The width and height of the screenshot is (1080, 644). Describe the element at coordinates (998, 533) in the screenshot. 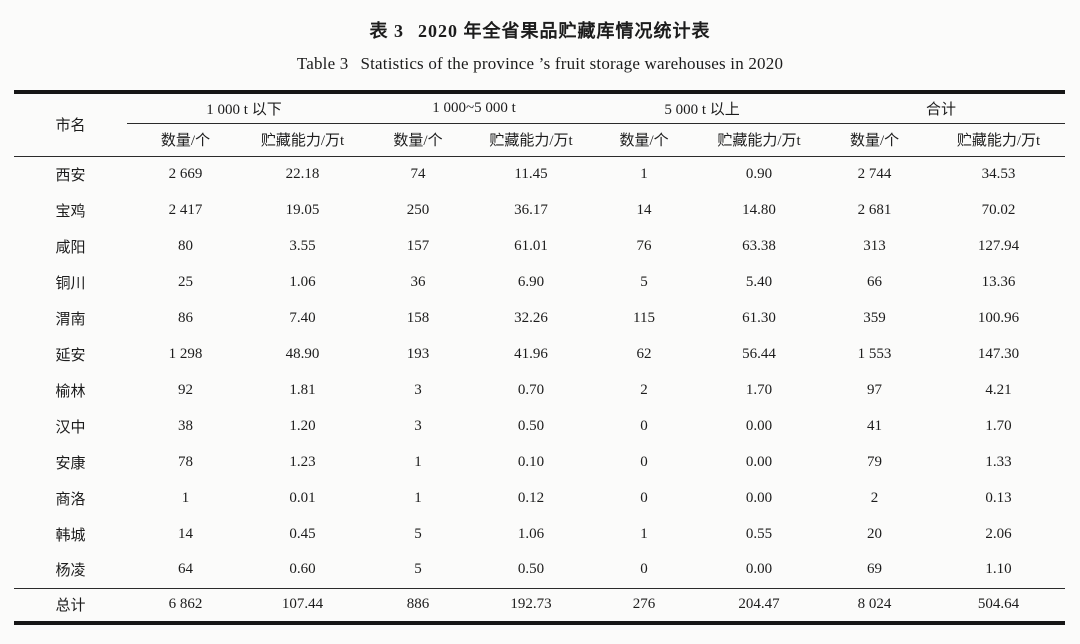

I see `data-cell: 2.06` at that location.